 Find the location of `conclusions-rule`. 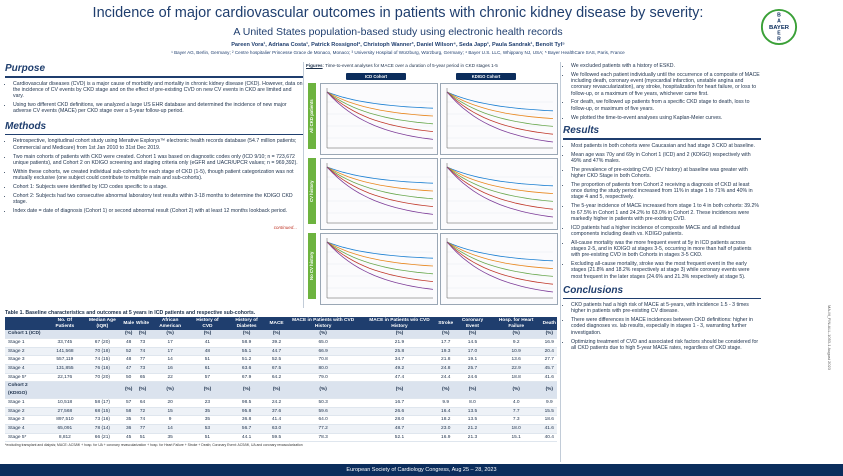

conclusions-rule is located at coordinates (662, 298).